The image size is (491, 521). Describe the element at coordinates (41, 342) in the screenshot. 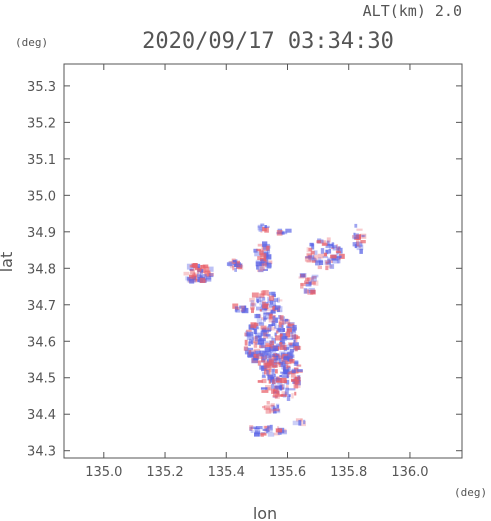

I see `y-tick-label: 34.6` at that location.